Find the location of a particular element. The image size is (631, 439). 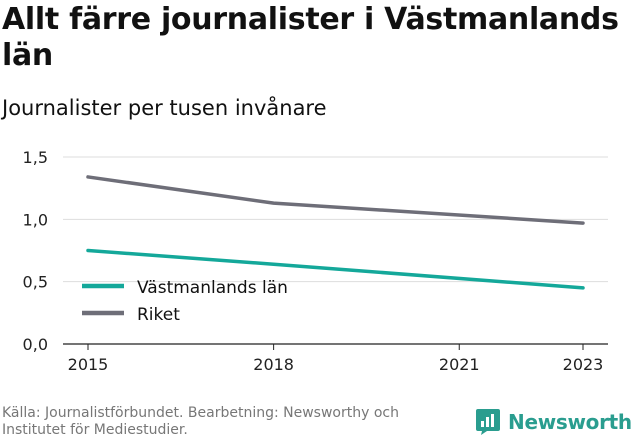

x-tick-label: 2021 is located at coordinates (459, 364).